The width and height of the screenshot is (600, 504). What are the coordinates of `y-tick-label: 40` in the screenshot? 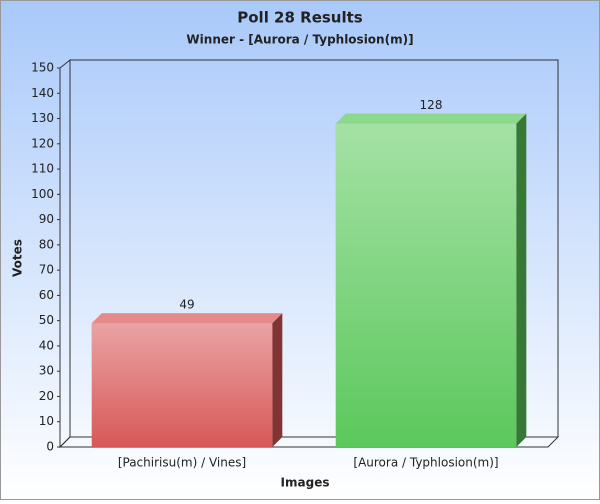 It's located at (46, 345).